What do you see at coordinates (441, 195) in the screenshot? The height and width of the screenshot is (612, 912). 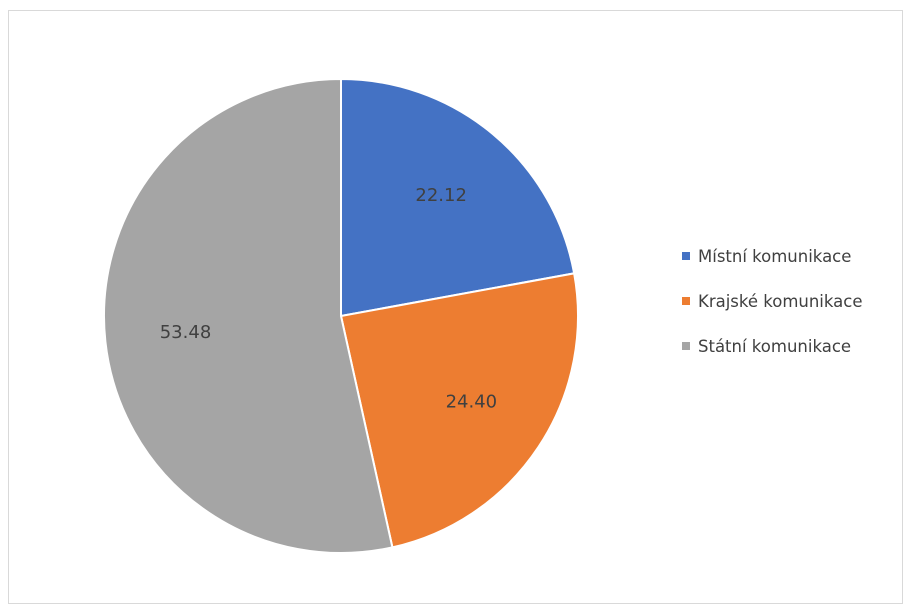 I see `data-label-mistni-komunikace: 22.12` at bounding box center [441, 195].